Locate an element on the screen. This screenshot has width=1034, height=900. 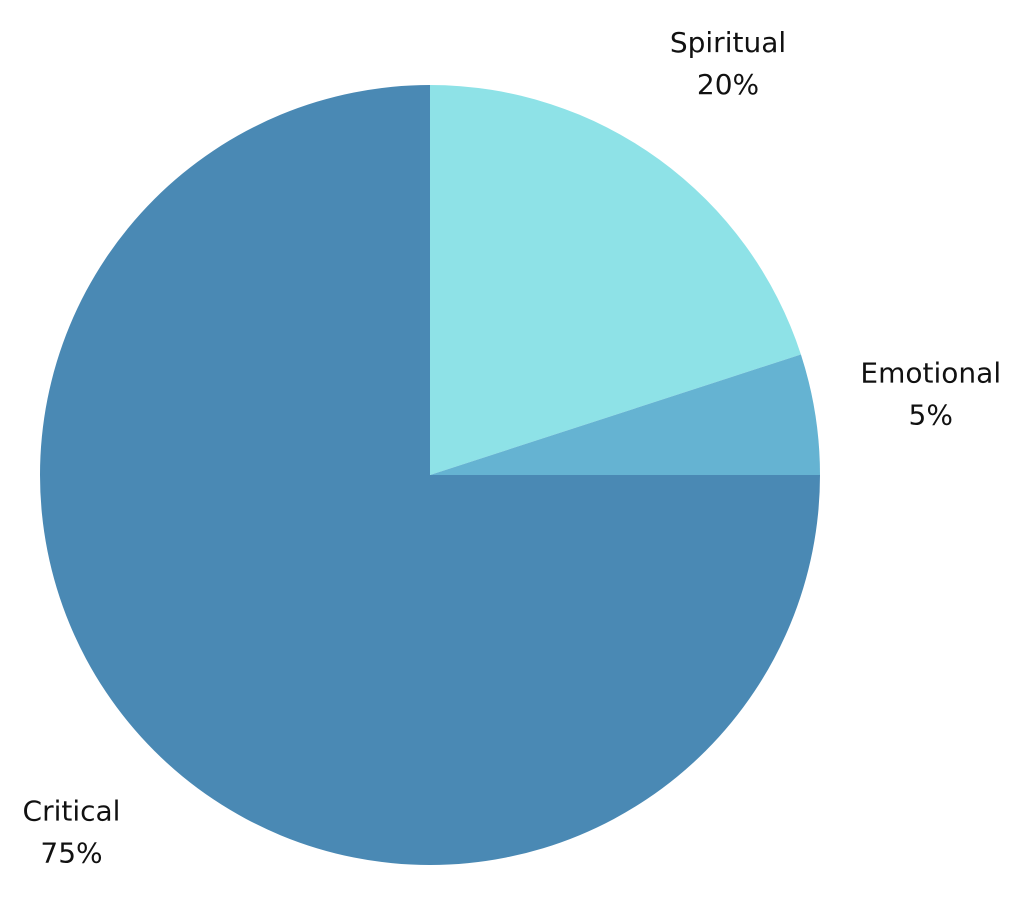
slice-label: Emotional is located at coordinates (930, 373).